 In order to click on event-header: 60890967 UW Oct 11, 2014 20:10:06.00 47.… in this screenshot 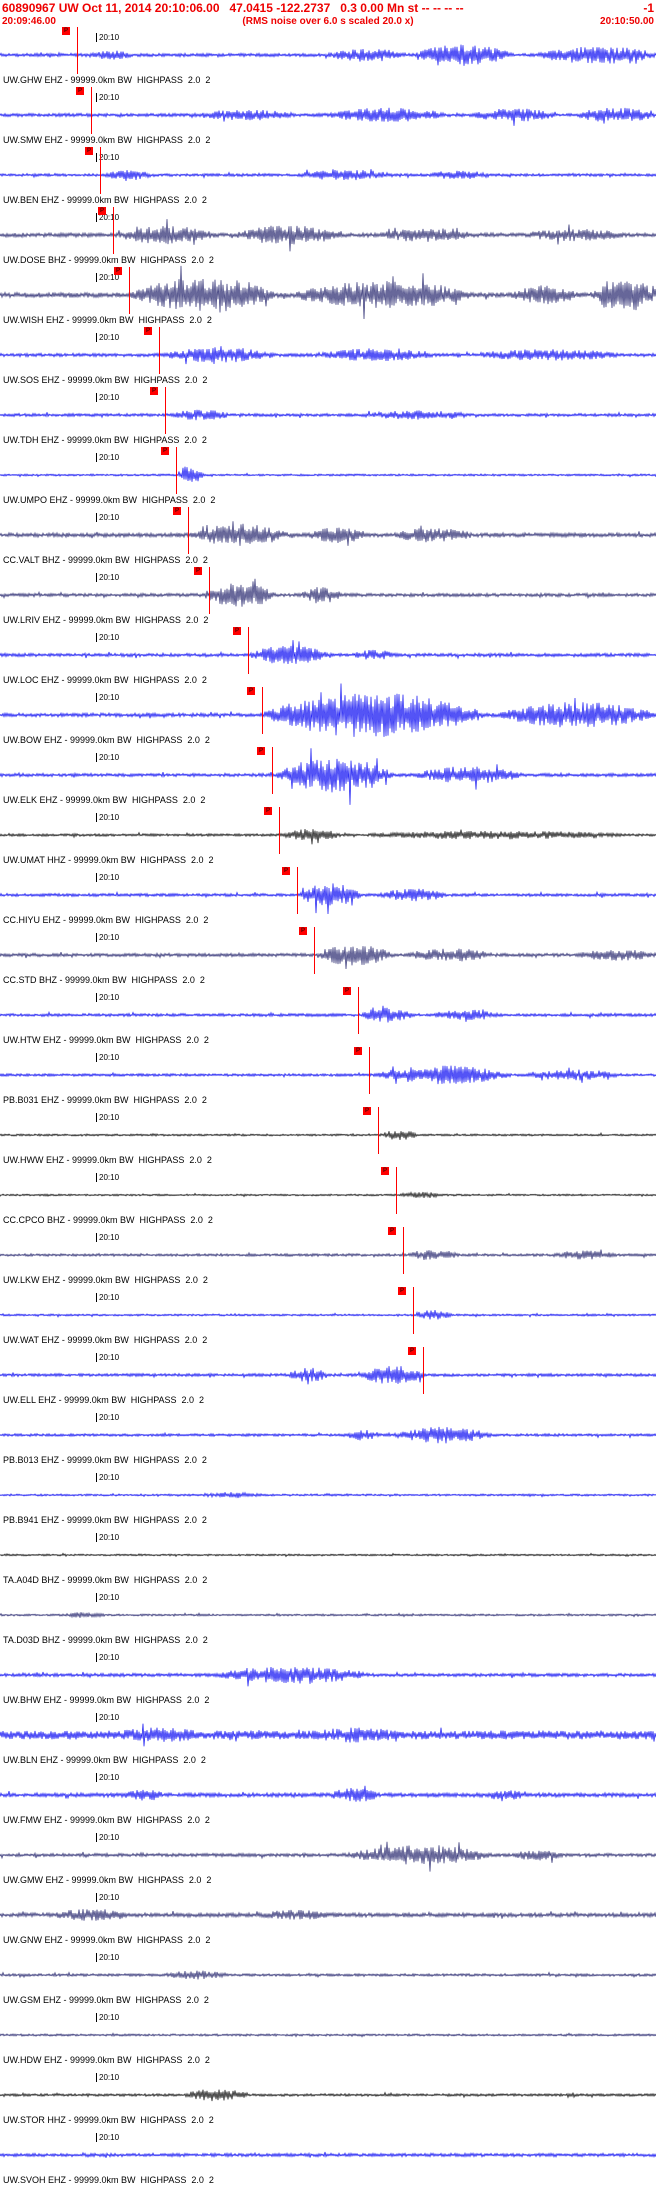, I will do `click(328, 13)`.